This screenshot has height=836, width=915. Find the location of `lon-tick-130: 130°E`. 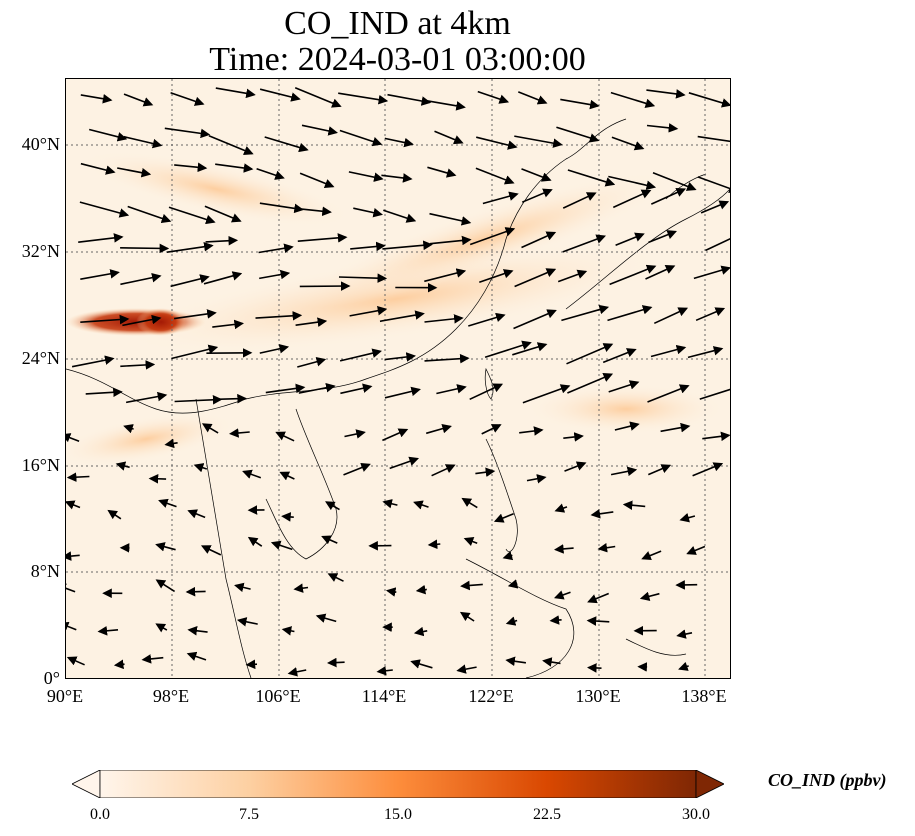

lon-tick-130: 130°E is located at coordinates (598, 696).